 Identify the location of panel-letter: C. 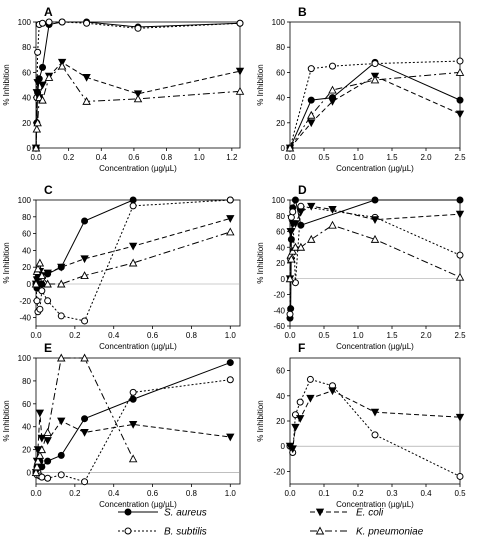
(48, 190).